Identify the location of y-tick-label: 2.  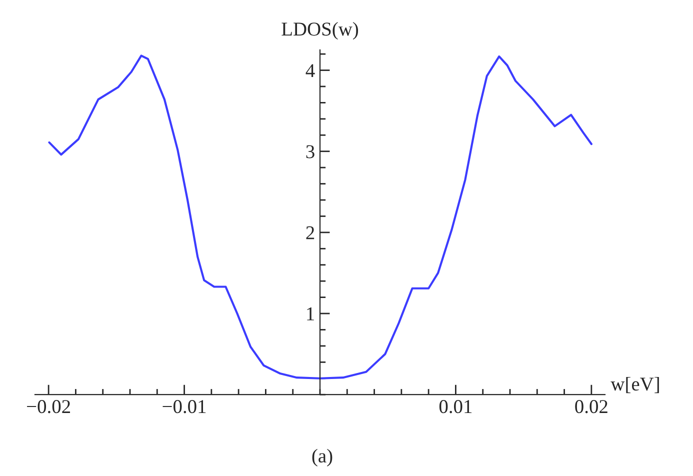
(310, 233).